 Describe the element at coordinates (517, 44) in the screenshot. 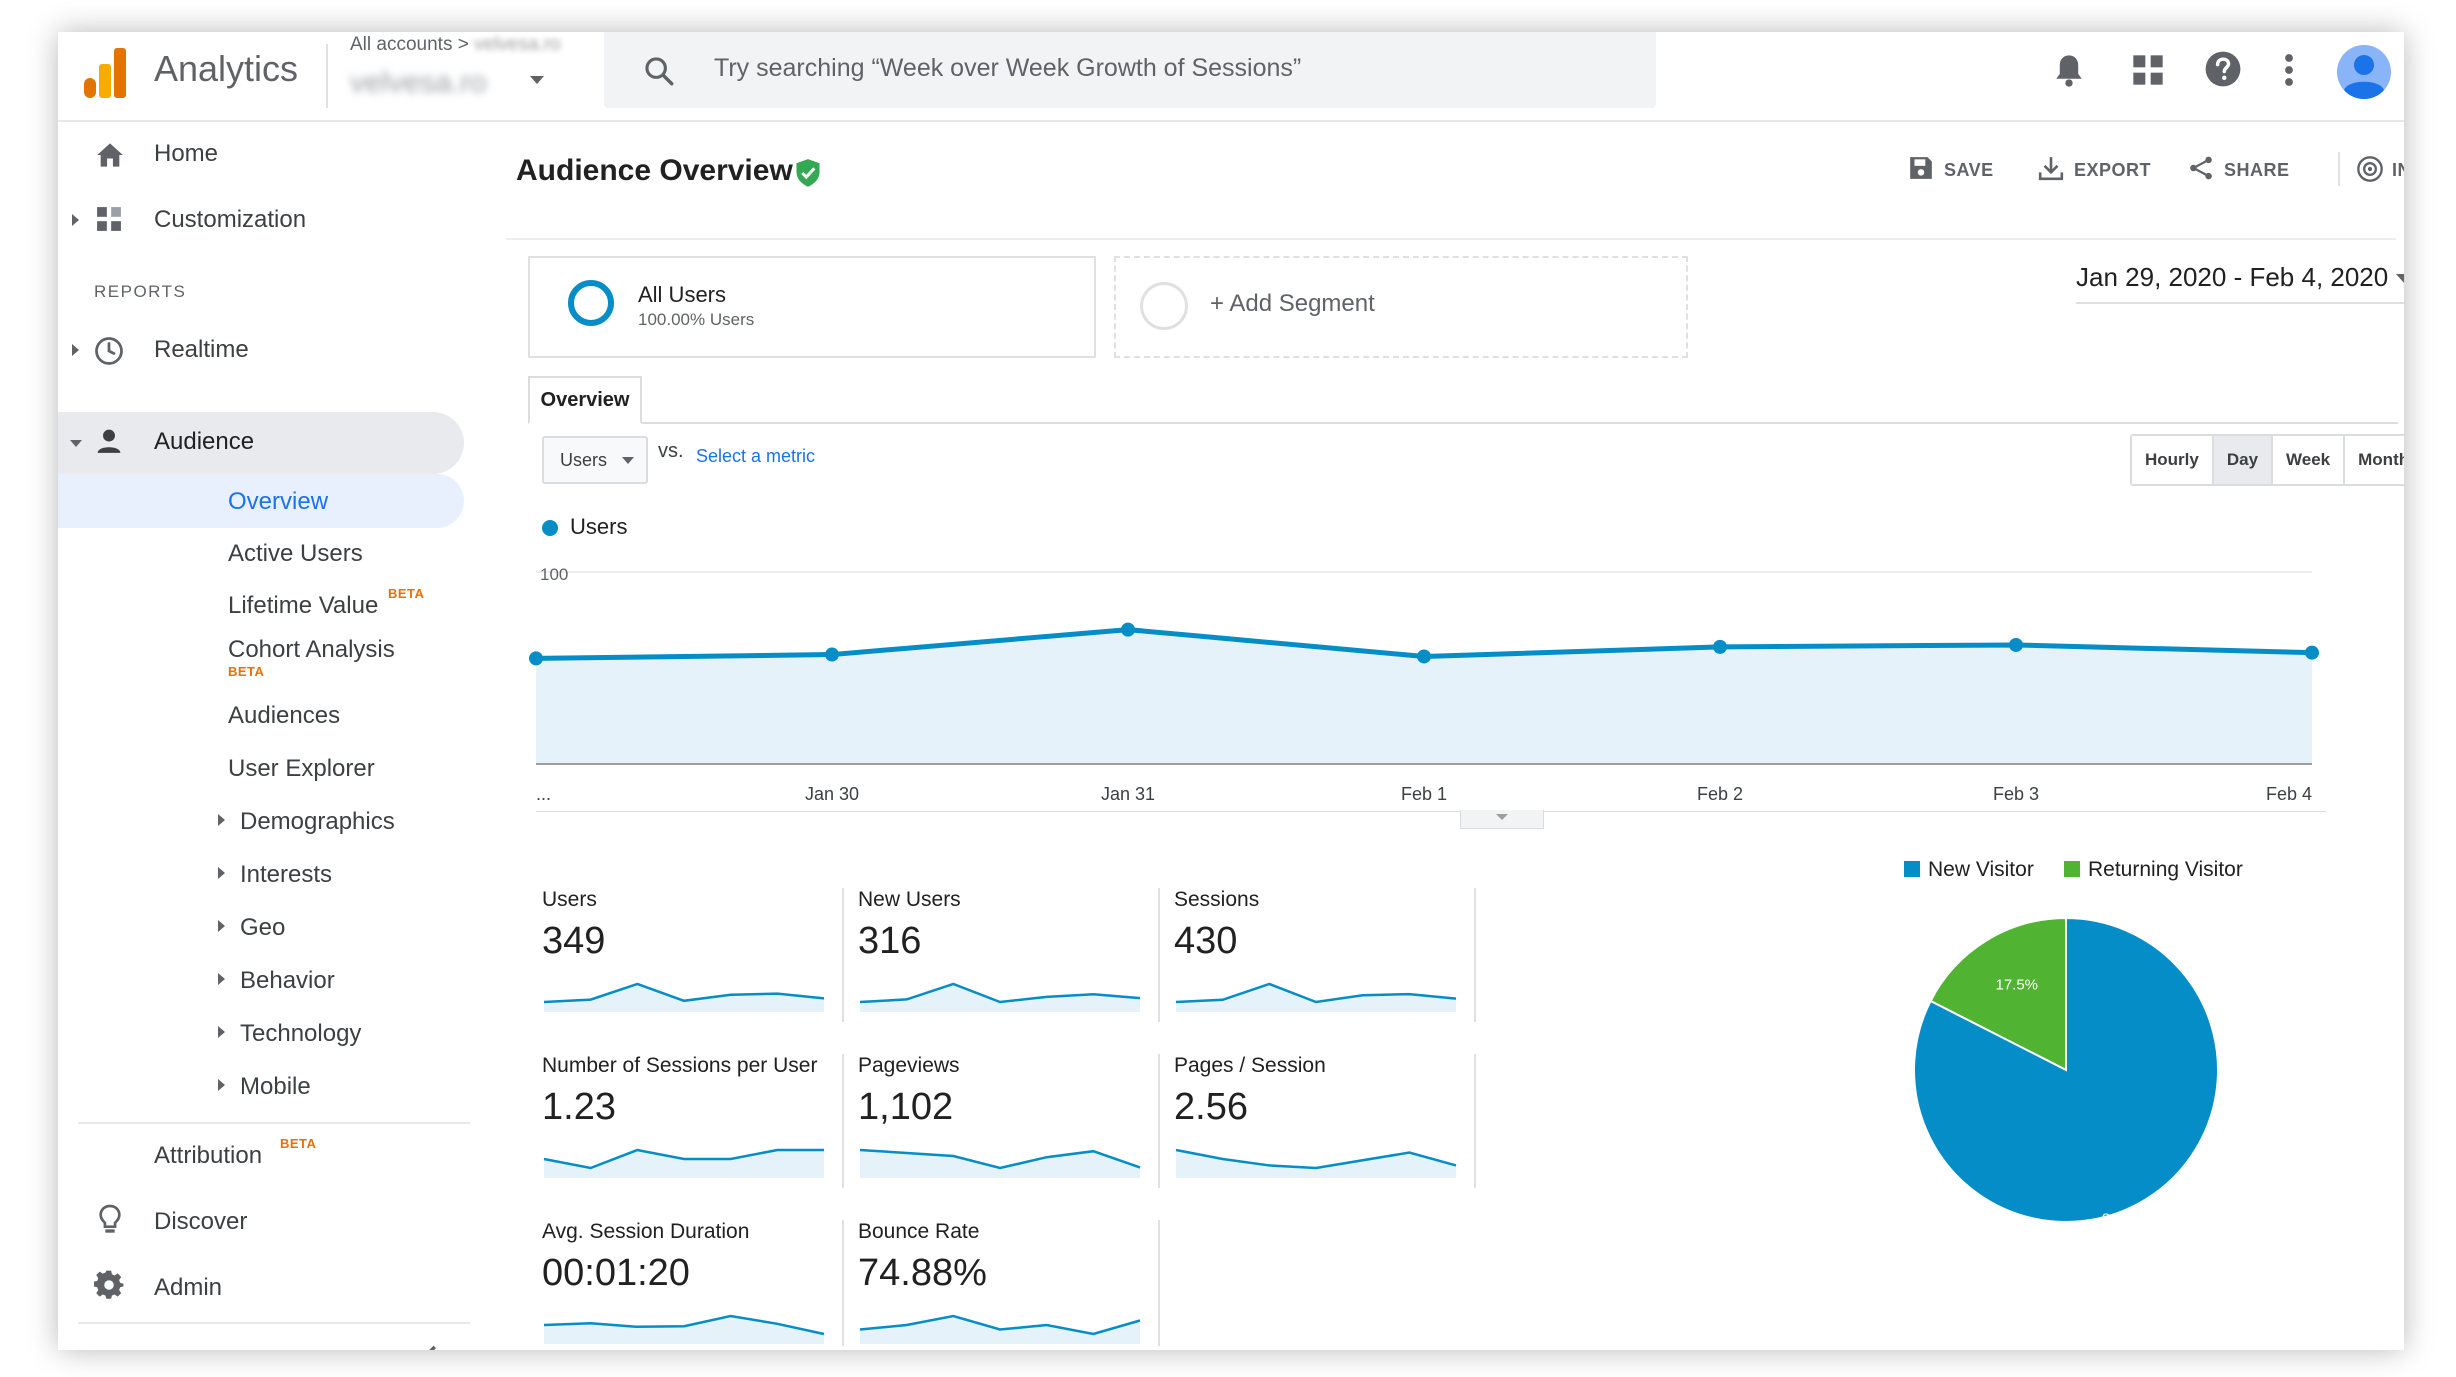

I see `breadcrumb-account: velvesa.ro` at that location.